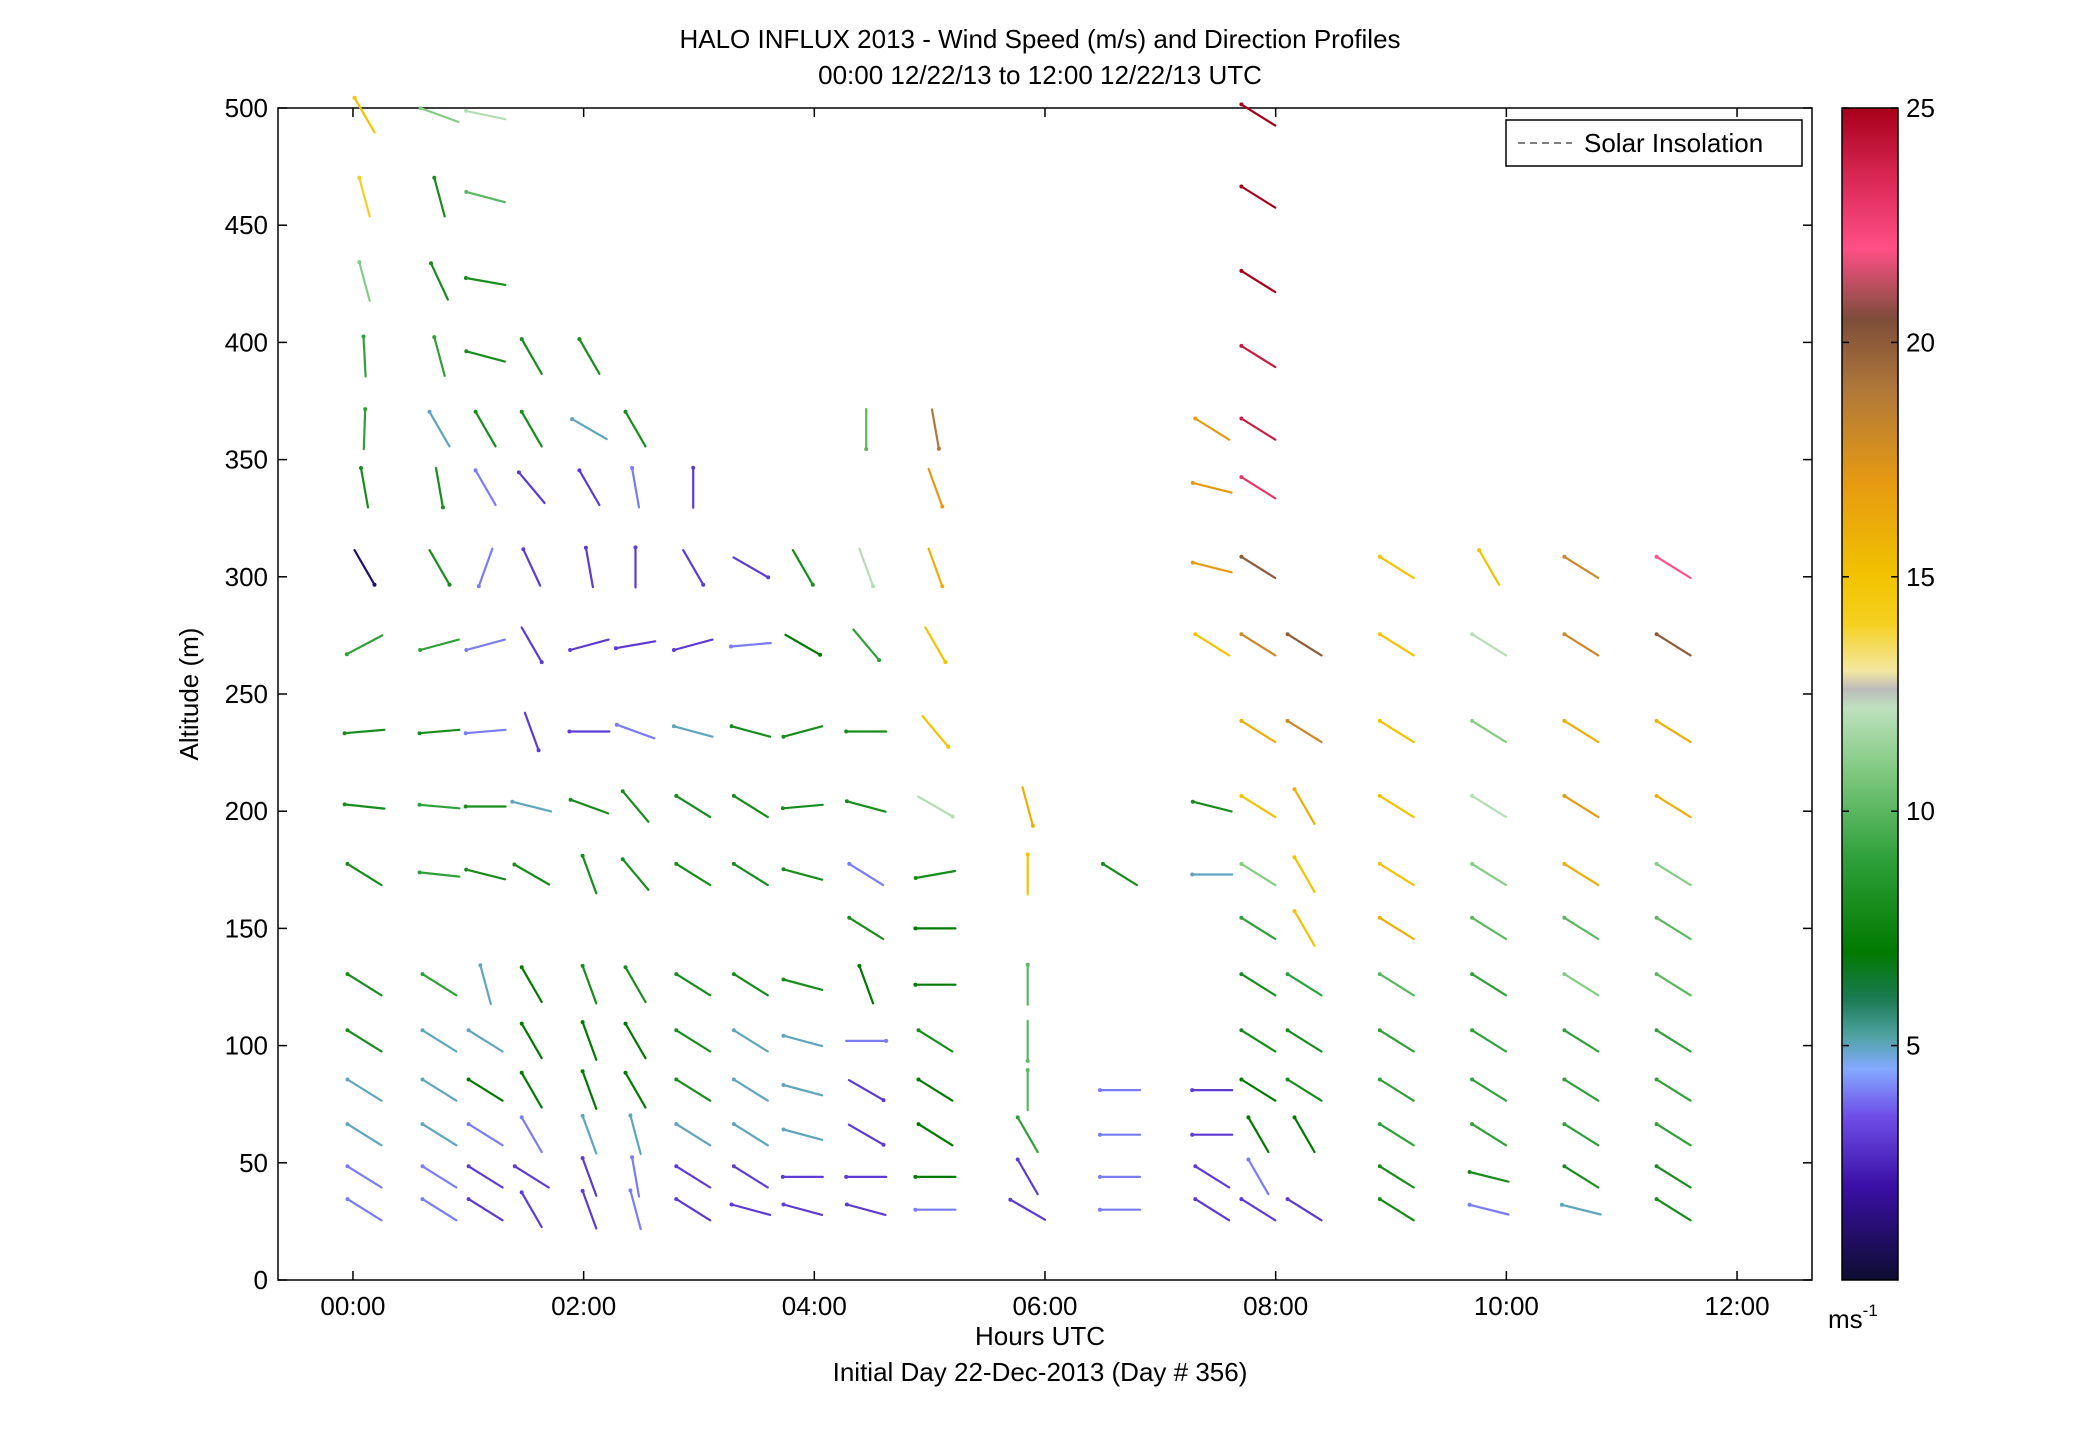 The height and width of the screenshot is (1430, 2098). Describe the element at coordinates (253, 1163) in the screenshot. I see `y-tick-label: 50` at that location.